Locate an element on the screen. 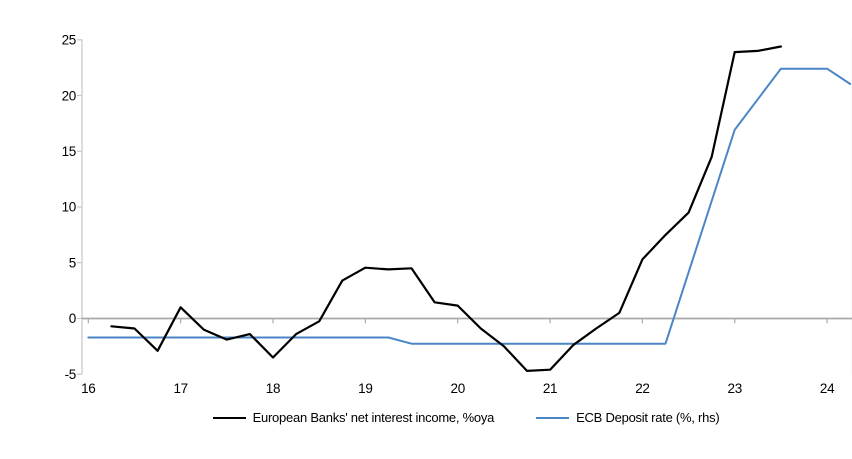 The width and height of the screenshot is (852, 459). x-axis-tick-label: 19 is located at coordinates (365, 388).